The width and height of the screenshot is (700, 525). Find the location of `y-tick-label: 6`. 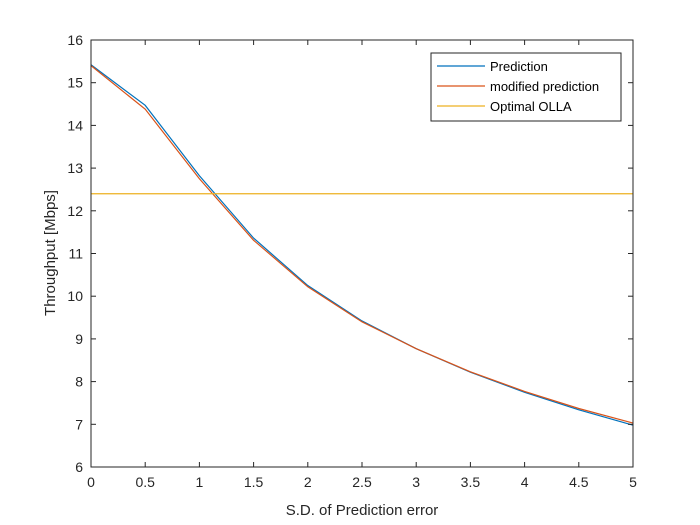

y-tick-label: 6 is located at coordinates (79, 467).